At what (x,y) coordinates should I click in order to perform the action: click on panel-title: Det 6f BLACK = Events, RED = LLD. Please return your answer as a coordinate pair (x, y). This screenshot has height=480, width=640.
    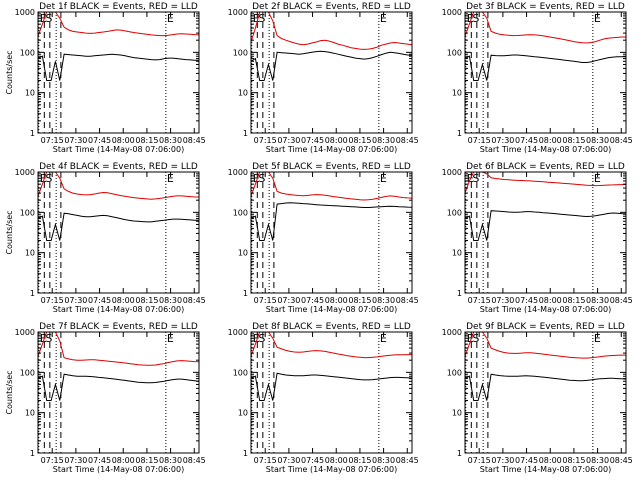
    Looking at the image, I should click on (545, 167).